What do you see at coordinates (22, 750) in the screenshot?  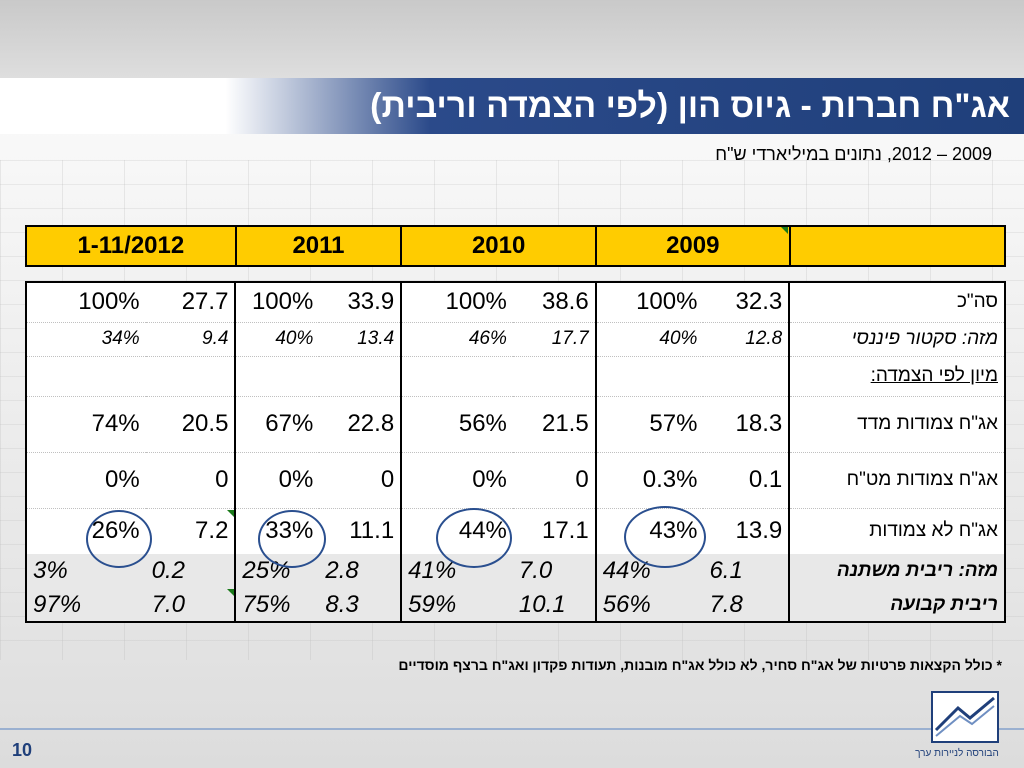 I see `page-number: 10` at bounding box center [22, 750].